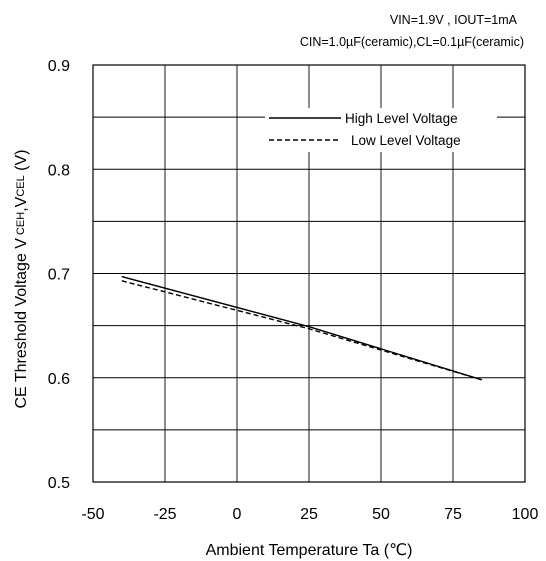  Describe the element at coordinates (59, 483) in the screenshot. I see `y-tick-label: 0.5` at that location.